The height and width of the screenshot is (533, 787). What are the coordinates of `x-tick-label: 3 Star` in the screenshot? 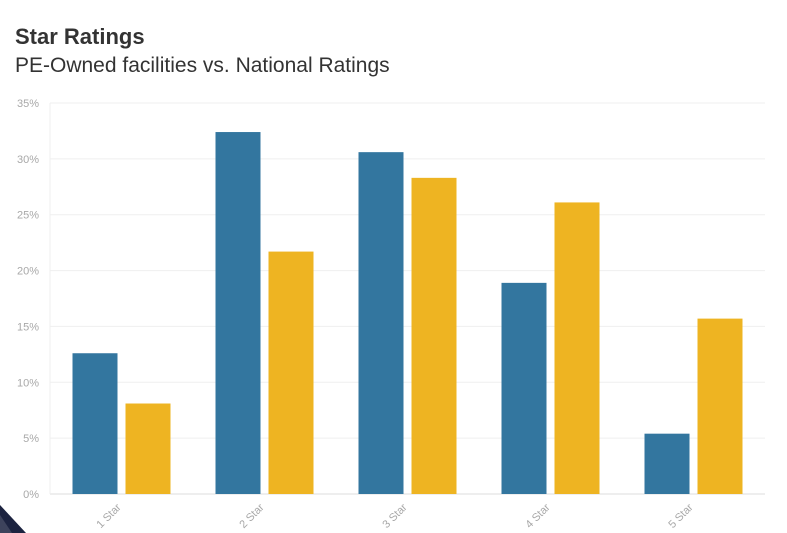 It's located at (394, 515).